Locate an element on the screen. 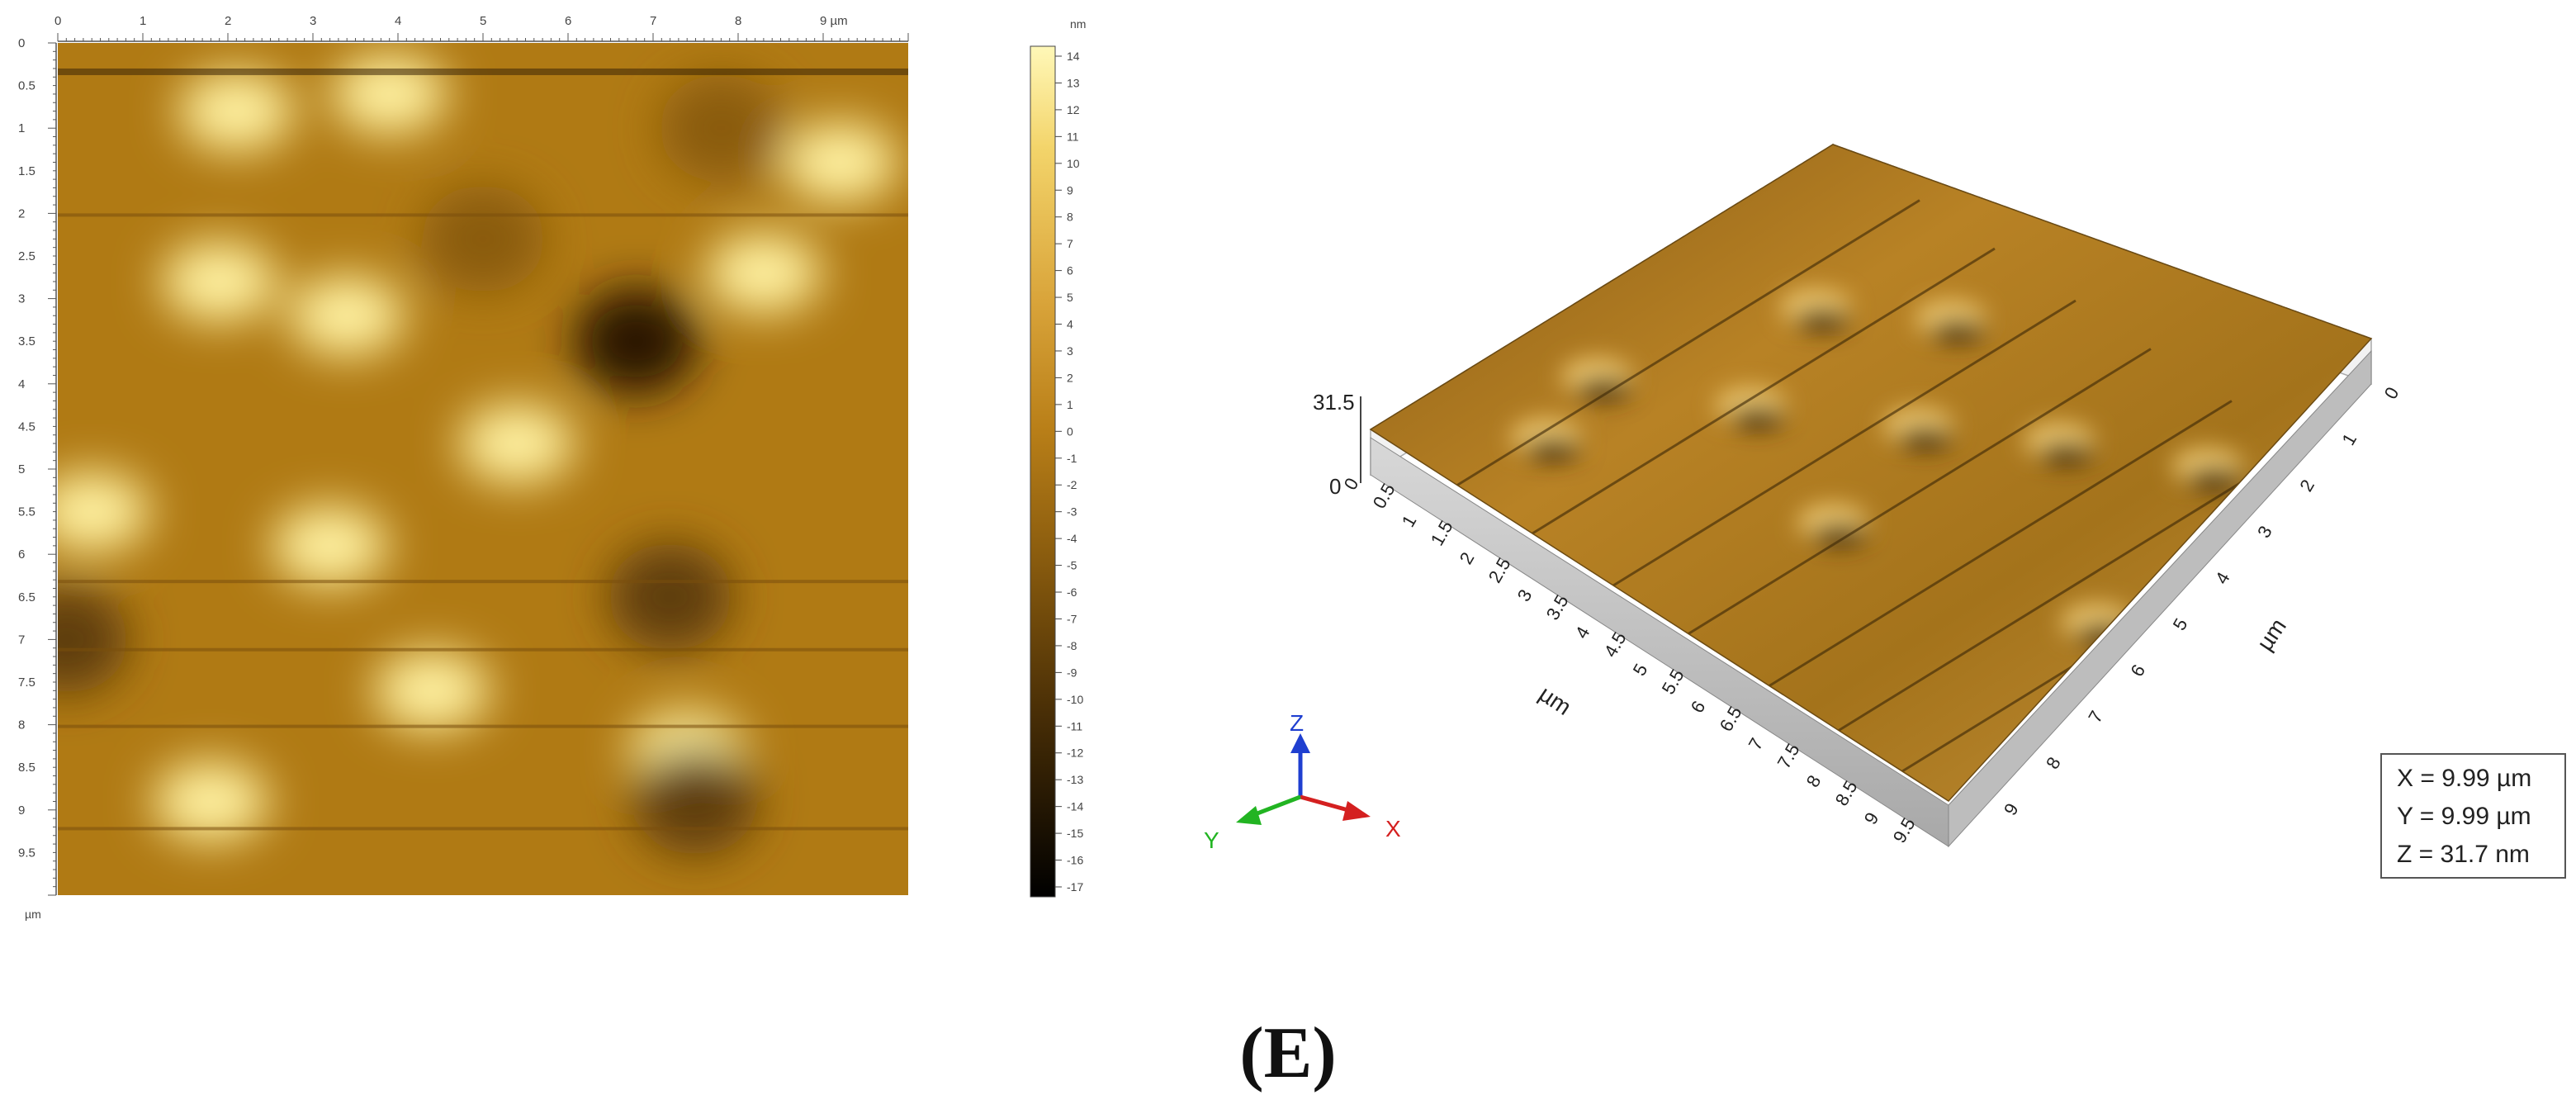 The width and height of the screenshot is (2576, 1095). x-tick-label: 7 is located at coordinates (653, 21).